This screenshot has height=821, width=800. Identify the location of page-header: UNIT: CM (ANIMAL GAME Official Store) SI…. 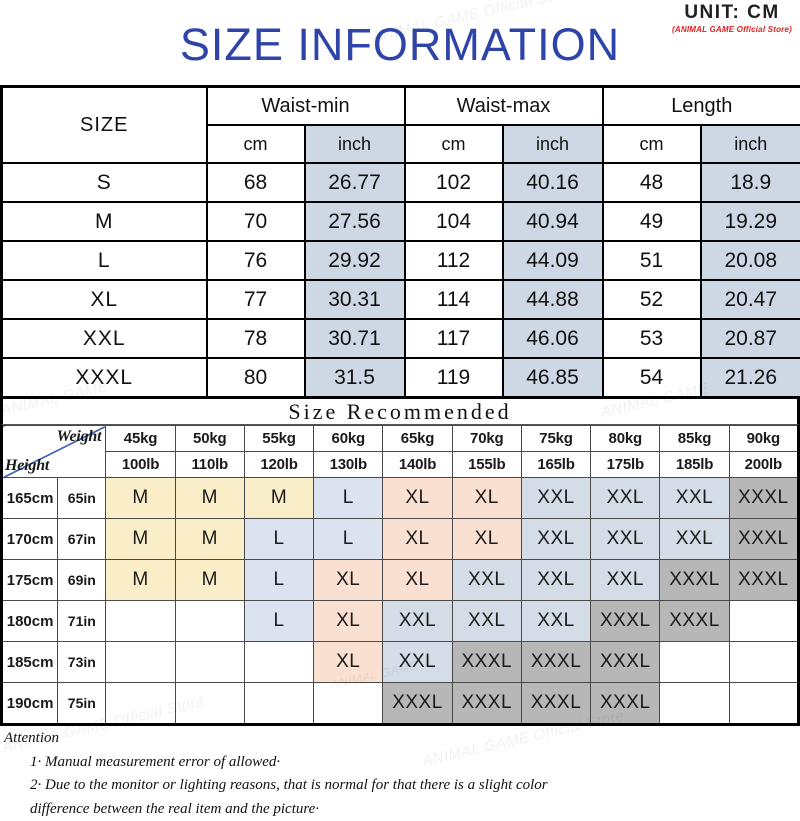
(400, 42).